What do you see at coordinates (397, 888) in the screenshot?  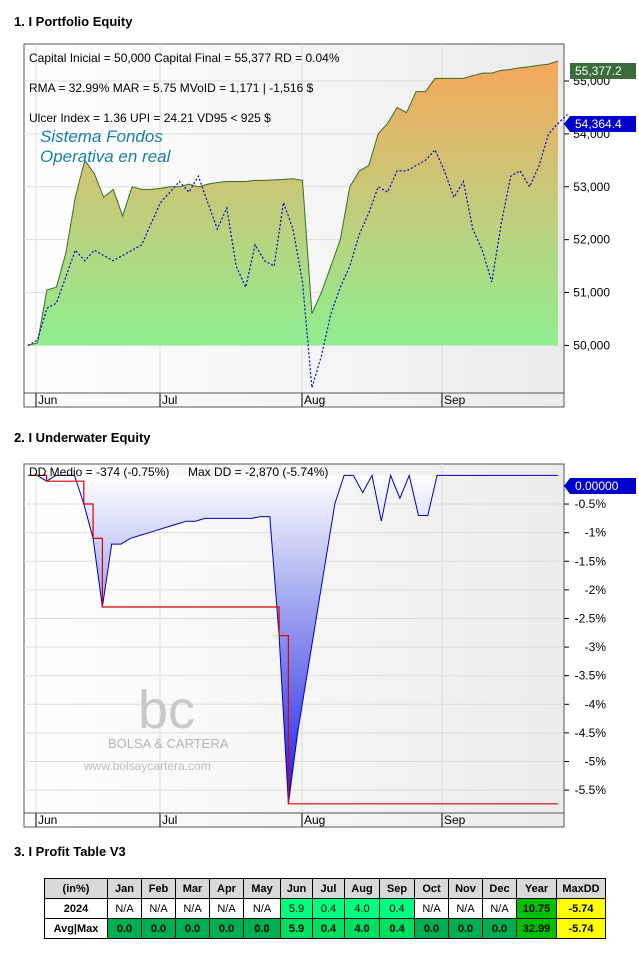 I see `col-header: Sep` at bounding box center [397, 888].